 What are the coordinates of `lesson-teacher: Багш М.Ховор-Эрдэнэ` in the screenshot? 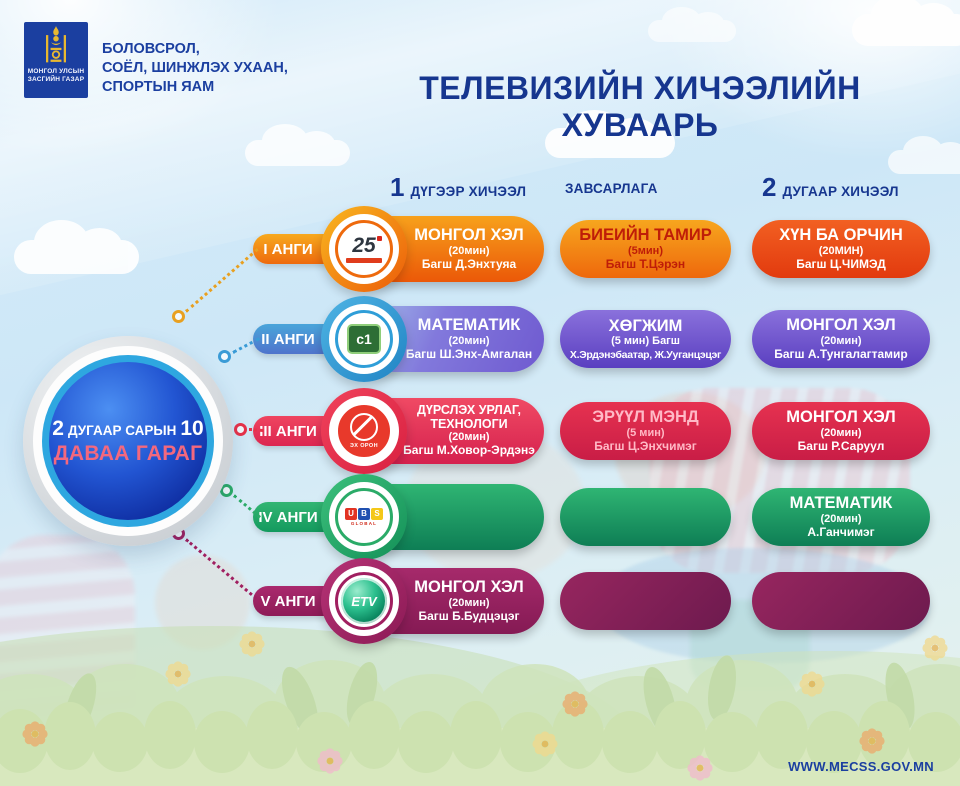 It's located at (469, 450).